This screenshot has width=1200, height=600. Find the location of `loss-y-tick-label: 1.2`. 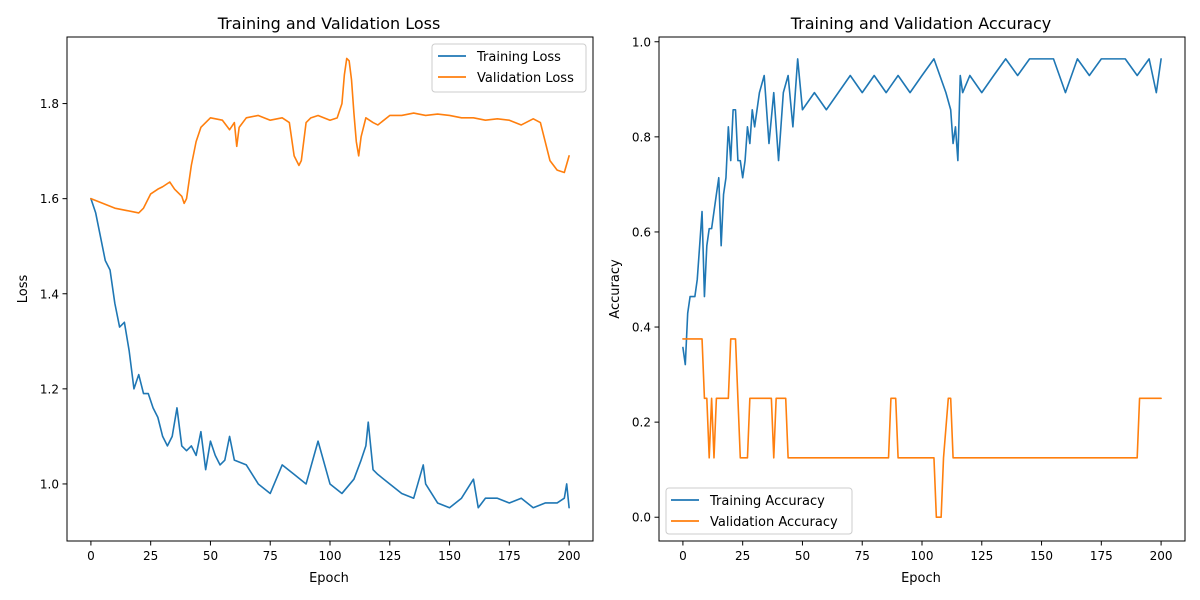

loss-y-tick-label: 1.2 is located at coordinates (49, 389).